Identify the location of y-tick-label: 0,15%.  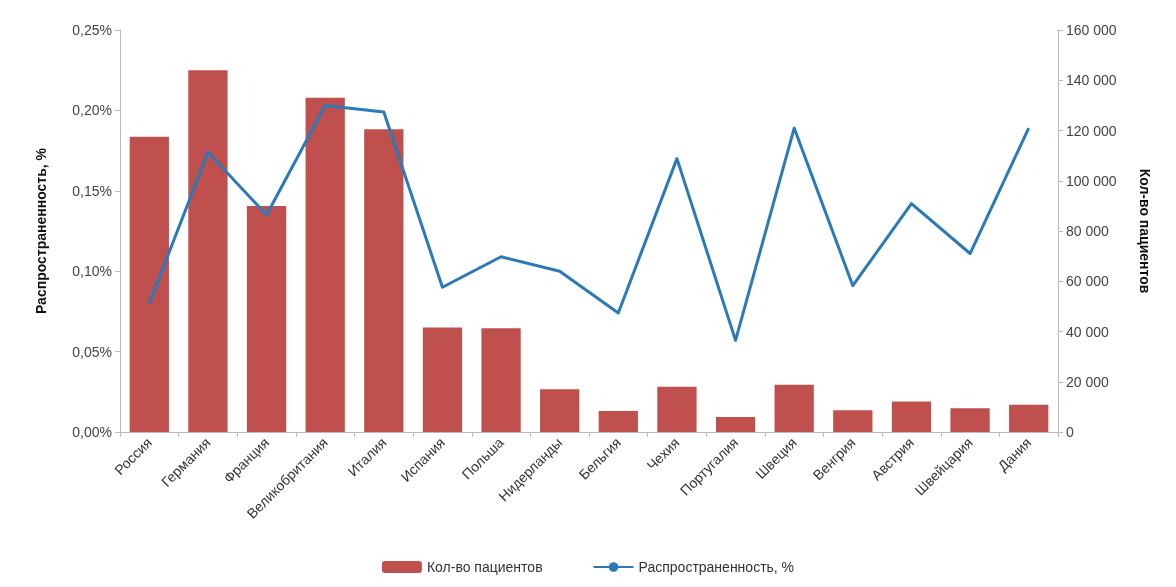
(92, 190).